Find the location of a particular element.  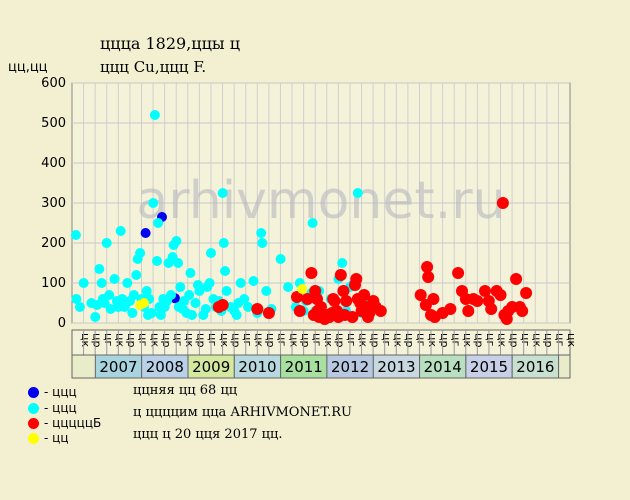

note-source: ц ццццим цца ARHIVMONET.RU is located at coordinates (242, 412).